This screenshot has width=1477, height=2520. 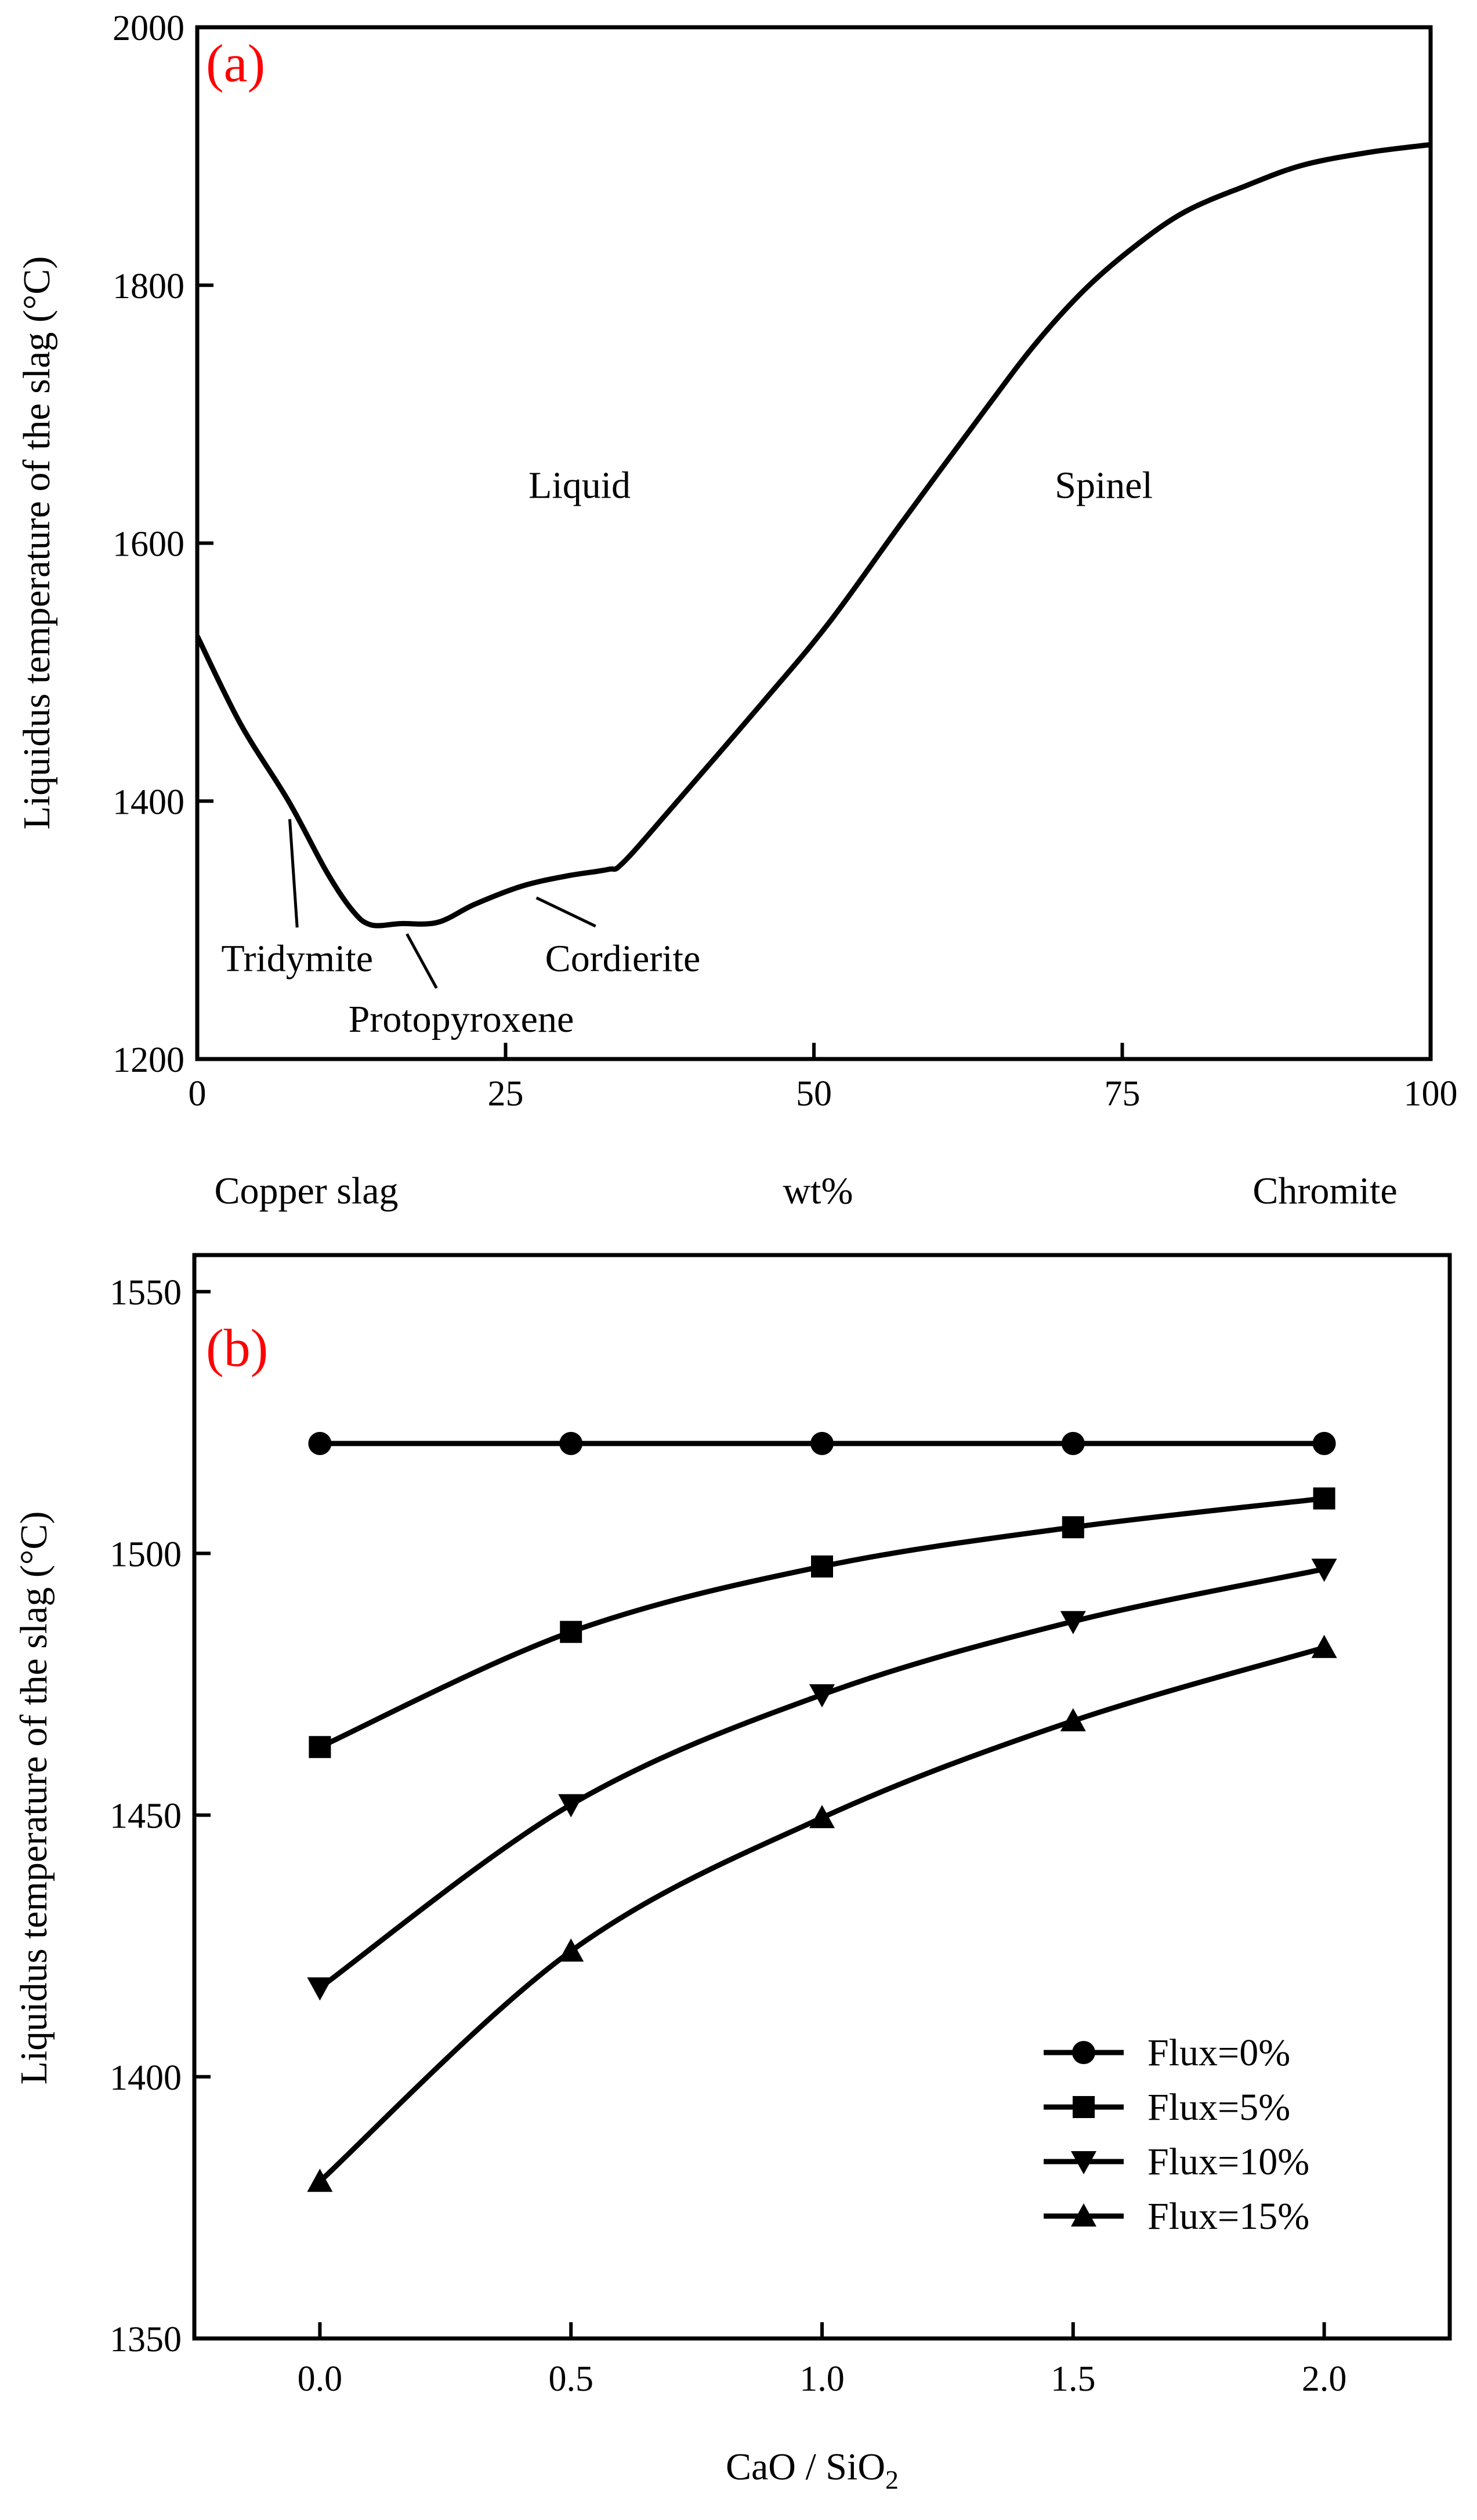 What do you see at coordinates (1123, 1094) in the screenshot?
I see `x-tick-label: 75` at bounding box center [1123, 1094].